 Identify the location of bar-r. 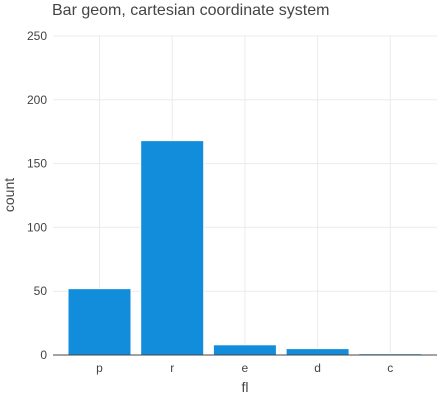
(172, 248).